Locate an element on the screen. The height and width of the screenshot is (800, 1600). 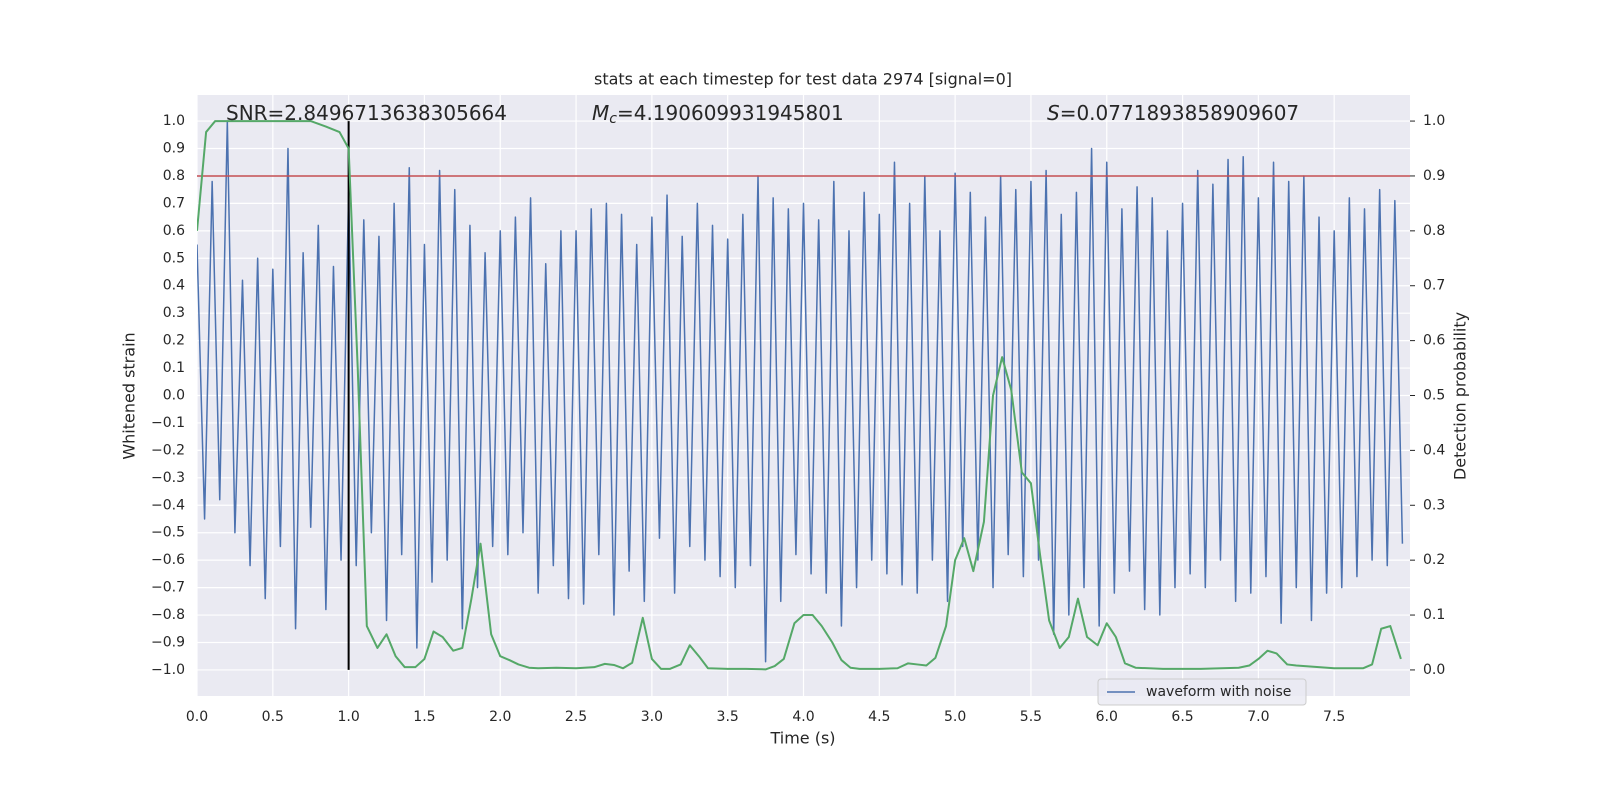
annotation-symbol: S is located at coordinates (1053, 113).